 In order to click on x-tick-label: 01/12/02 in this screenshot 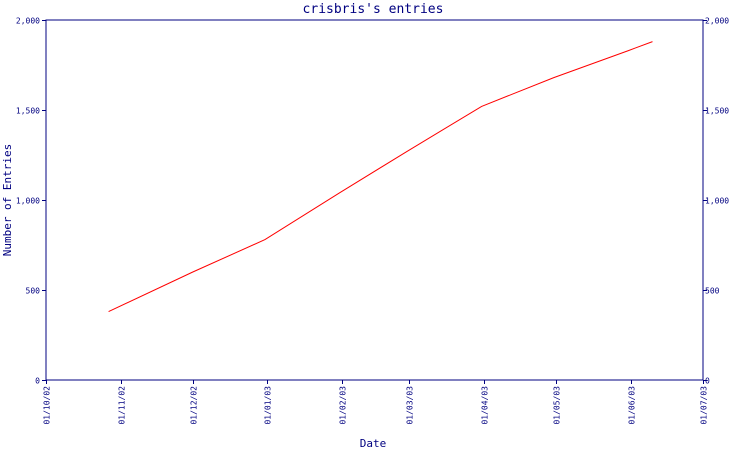, I will do `click(194, 405)`.